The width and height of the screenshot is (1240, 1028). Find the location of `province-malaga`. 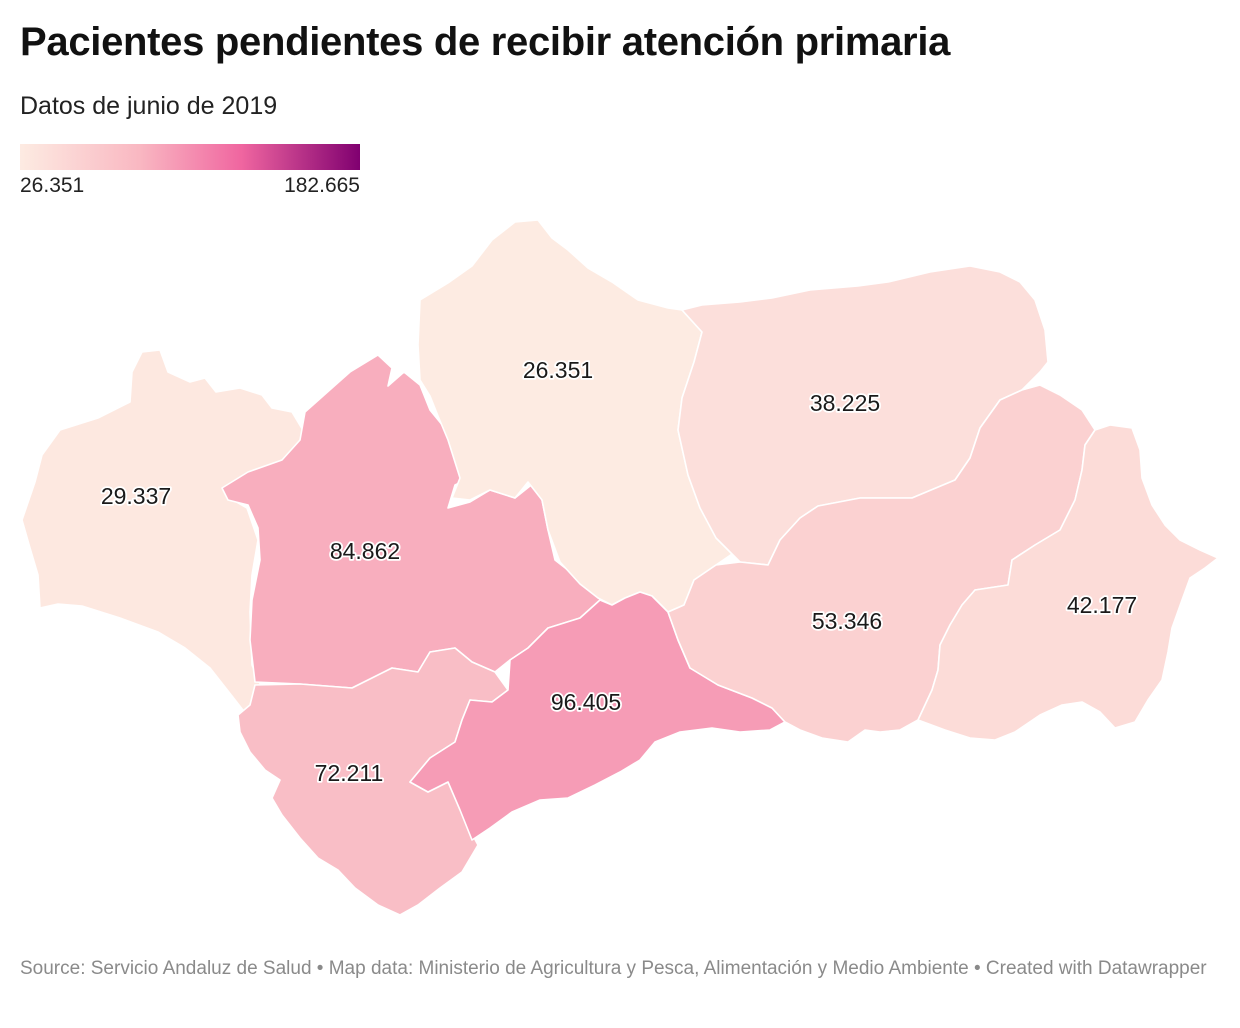

province-malaga is located at coordinates (597, 716).